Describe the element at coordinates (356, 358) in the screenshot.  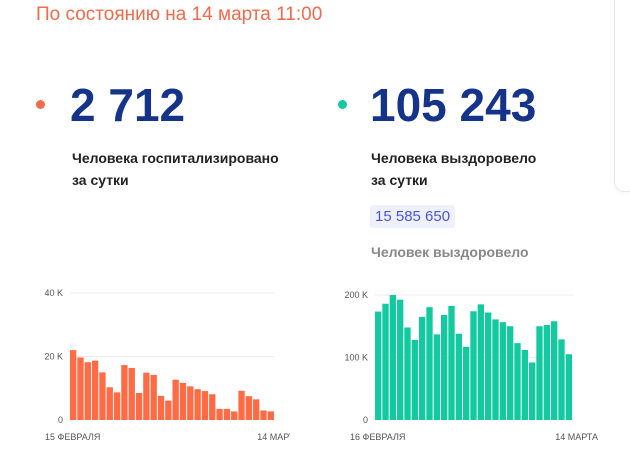
I see `y-tick-label: 100 K` at that location.